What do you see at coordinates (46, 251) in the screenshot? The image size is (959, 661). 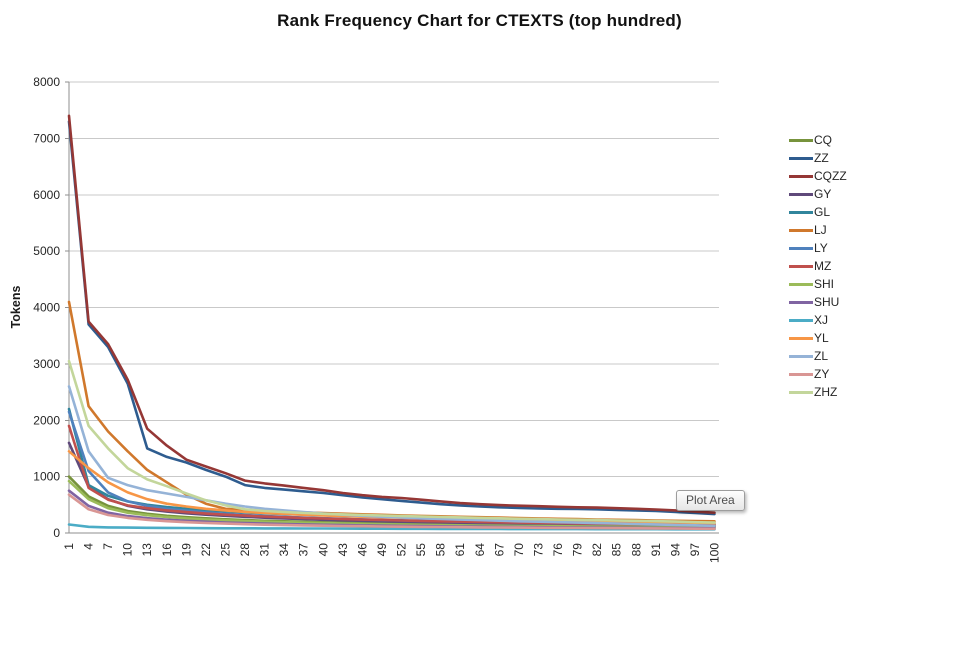 I see `y-tick-label: 5000` at bounding box center [46, 251].